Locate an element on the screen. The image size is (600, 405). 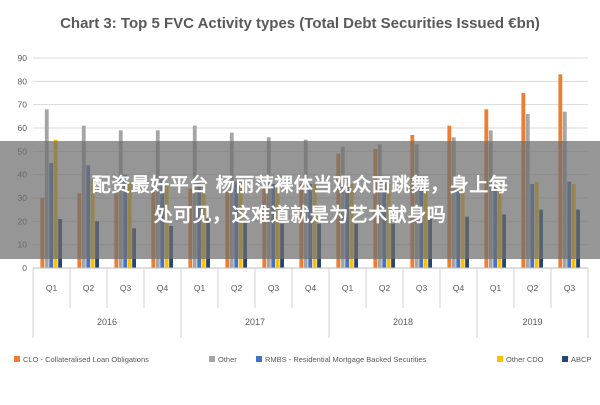
y-tick-label: 0 is located at coordinates (24, 268).